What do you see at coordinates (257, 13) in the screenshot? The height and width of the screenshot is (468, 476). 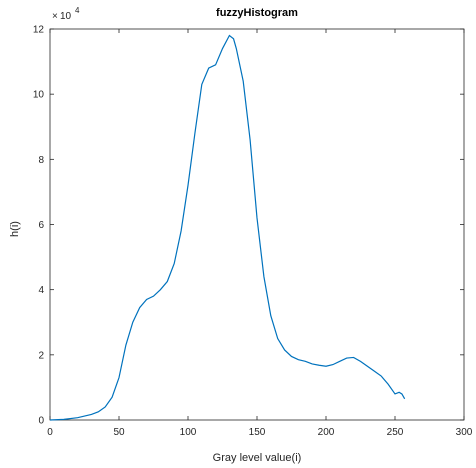 I see `chart-title: fuzzyHistogram` at bounding box center [257, 13].